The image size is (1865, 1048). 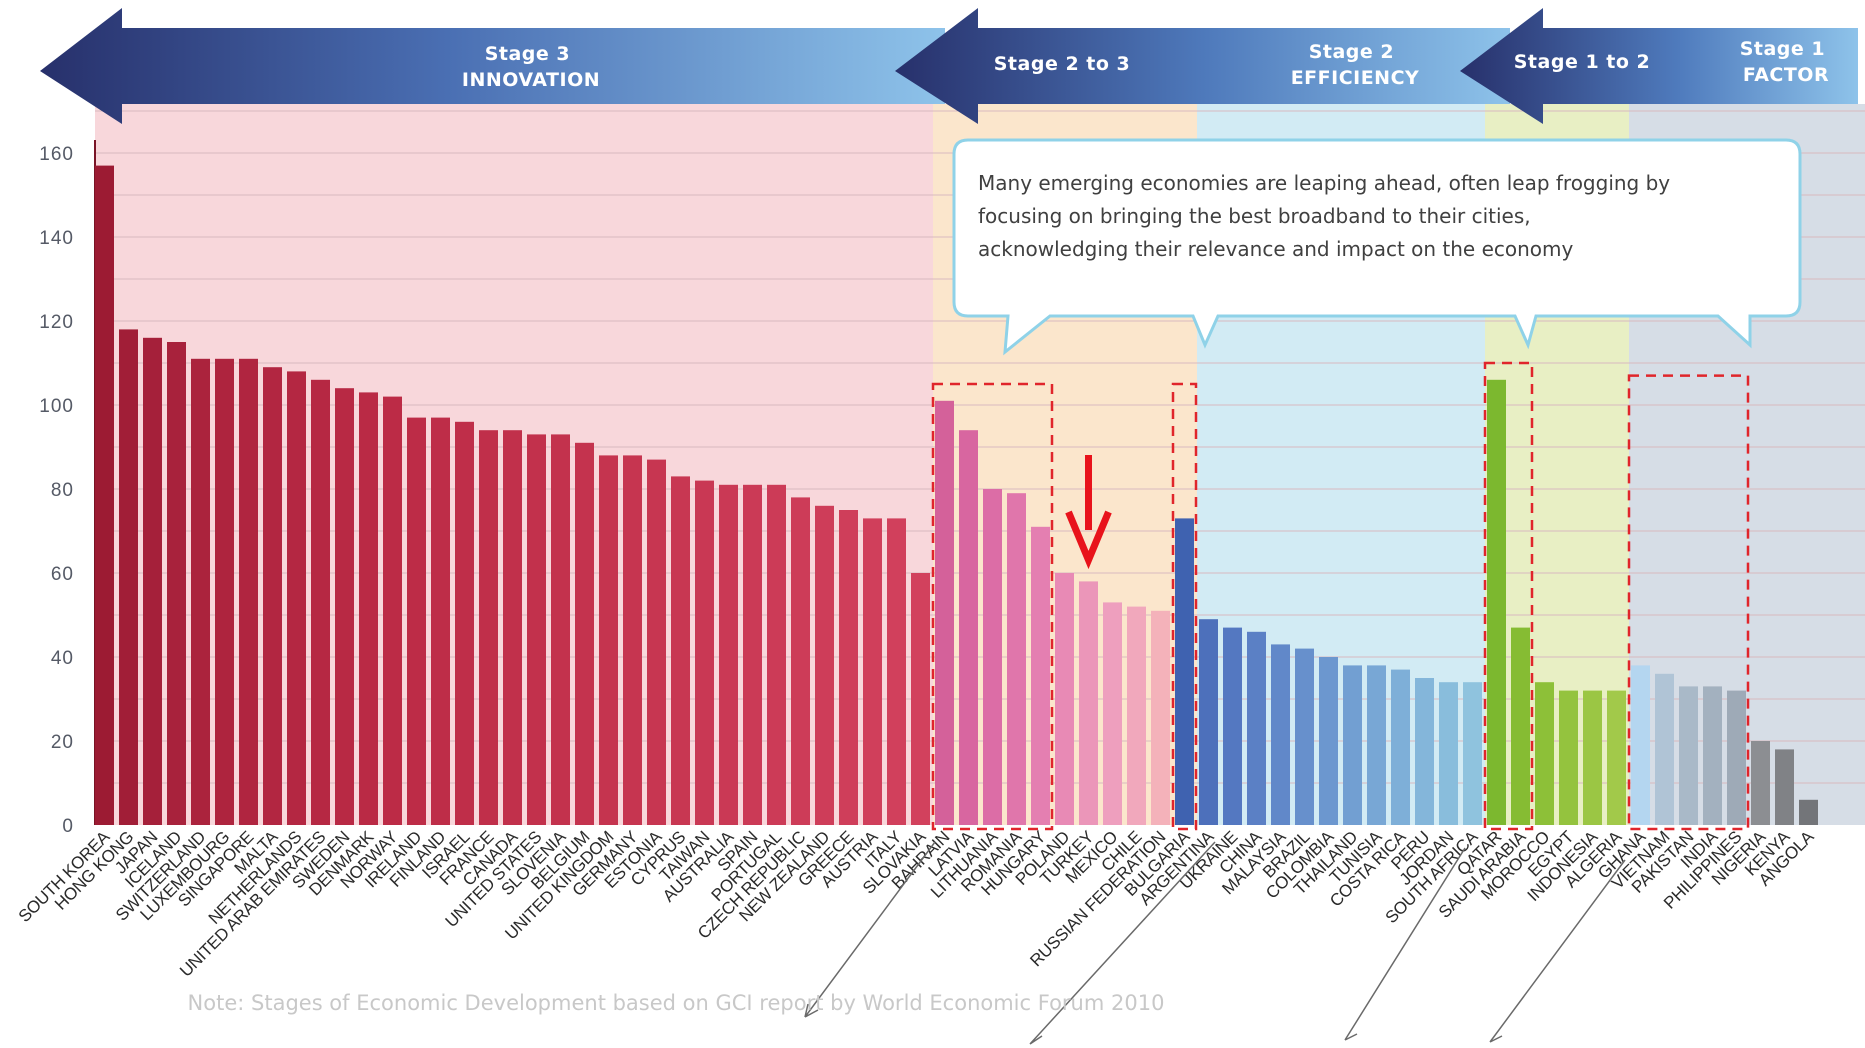 What do you see at coordinates (1351, 52) in the screenshot?
I see `stage-2-title: Stage 2` at bounding box center [1351, 52].